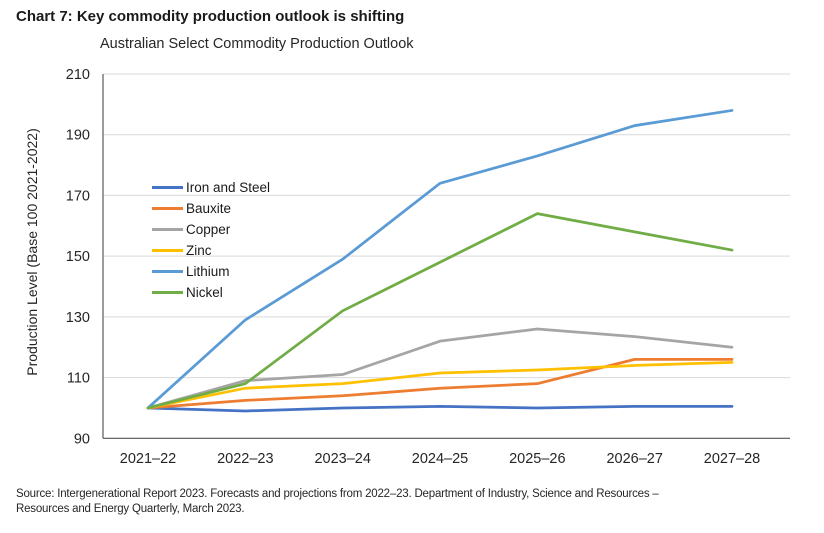 The image size is (824, 533). Describe the element at coordinates (440, 409) in the screenshot. I see `series-line-iron-and-steel` at that location.